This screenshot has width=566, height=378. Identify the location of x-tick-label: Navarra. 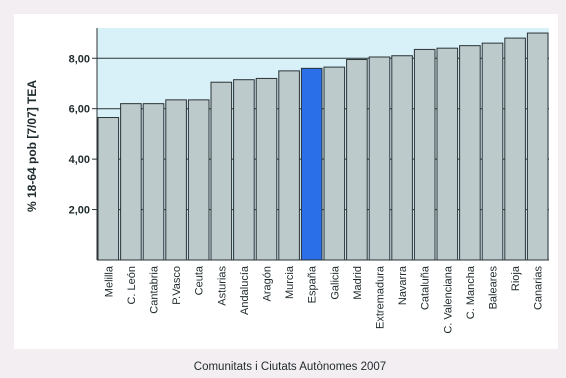
(403, 285).